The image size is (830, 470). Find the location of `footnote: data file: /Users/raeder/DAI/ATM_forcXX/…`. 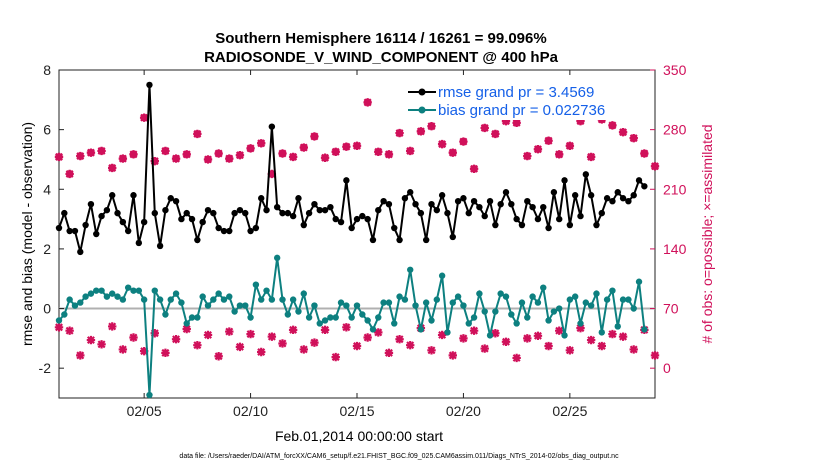

footnote: data file: /Users/raeder/DAI/ATM_forcXX/… is located at coordinates (399, 456).